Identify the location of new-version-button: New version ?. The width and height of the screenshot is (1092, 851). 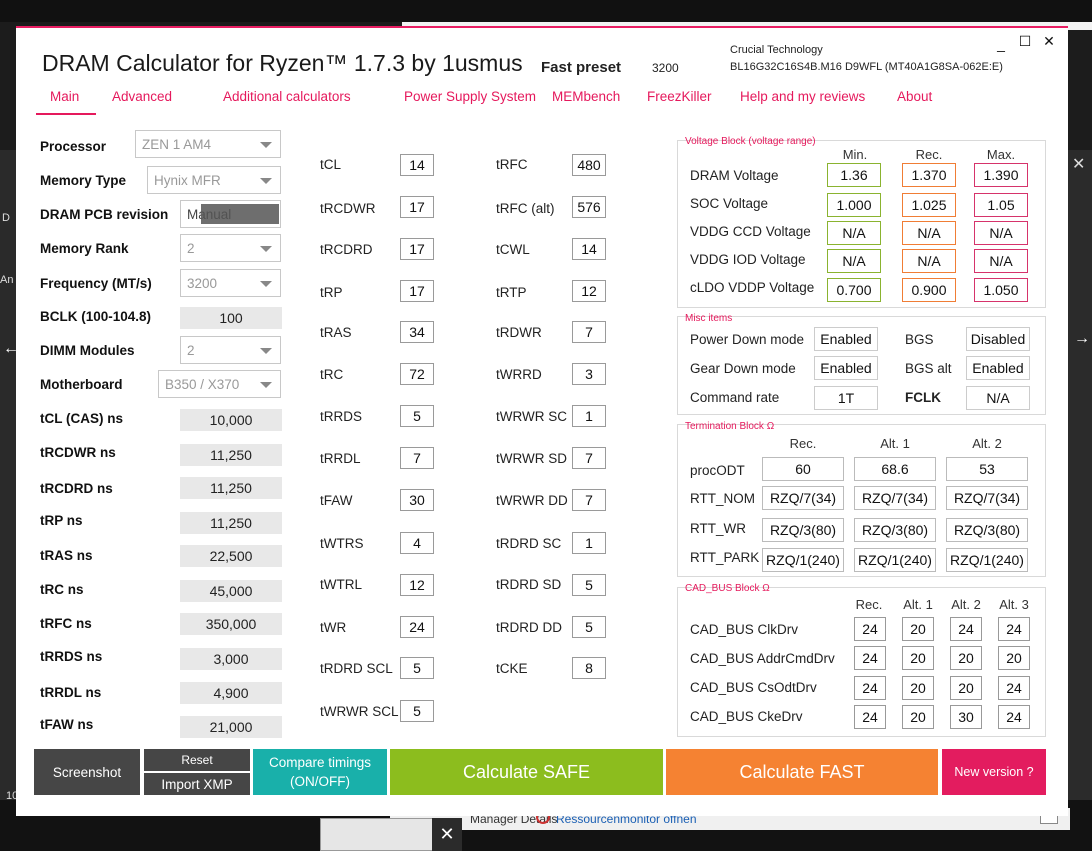
(994, 772).